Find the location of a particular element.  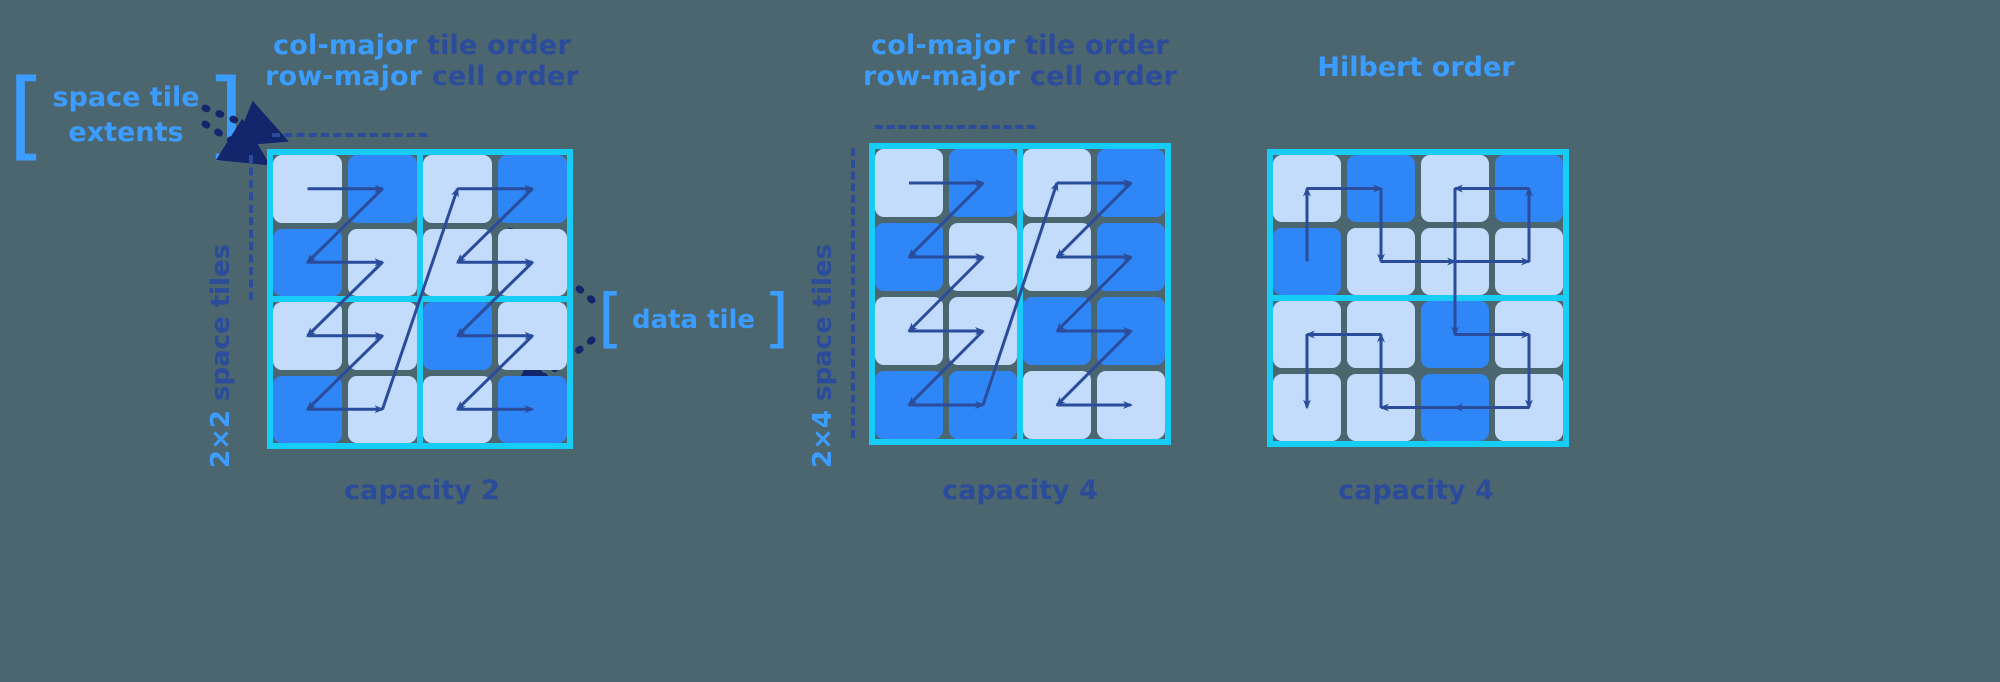

panel-1-left-extent-guide is located at coordinates (251, 227).